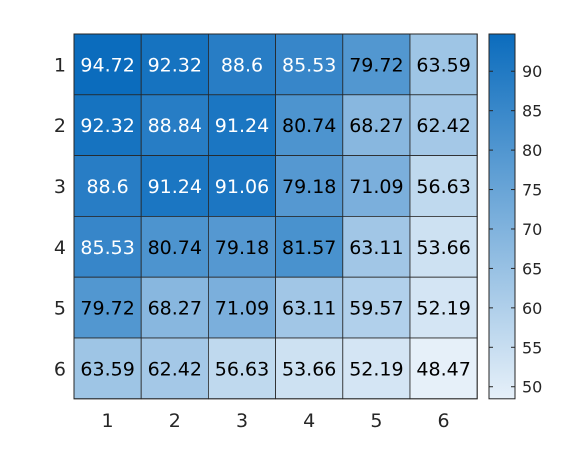  What do you see at coordinates (444, 421) in the screenshot?
I see `x-tick-label: 6` at bounding box center [444, 421].